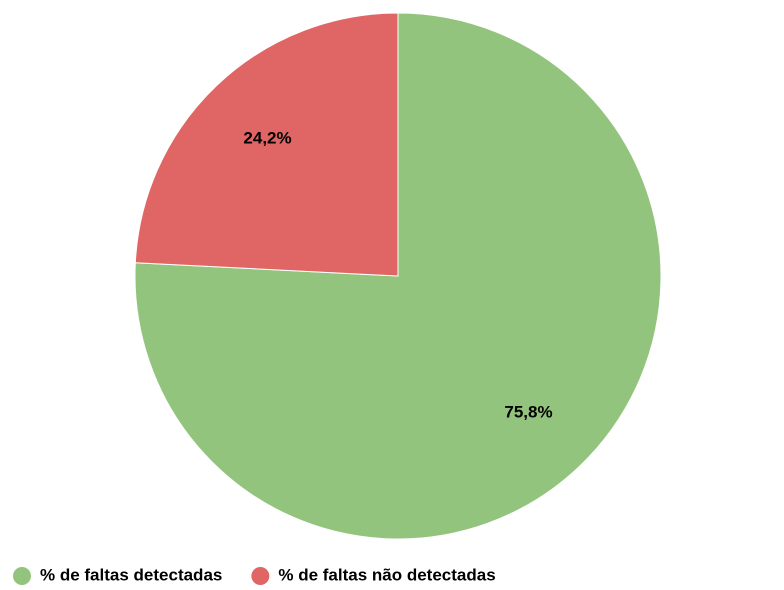 Image resolution: width=784 pixels, height=590 pixels. What do you see at coordinates (131, 574) in the screenshot?
I see `legend-label: % de faltas detectadas` at bounding box center [131, 574].